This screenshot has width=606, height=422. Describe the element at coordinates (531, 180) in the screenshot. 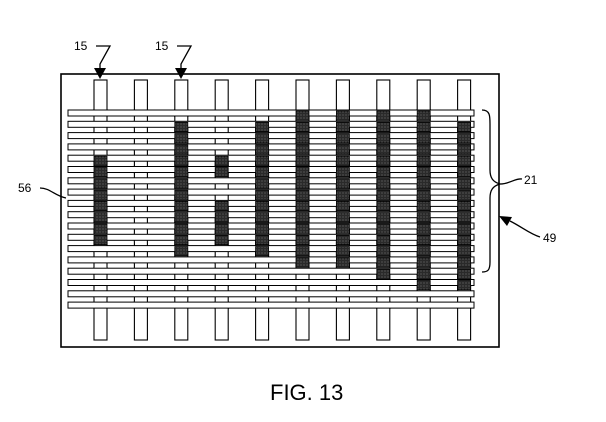

I see `label-21: 21` at that location.